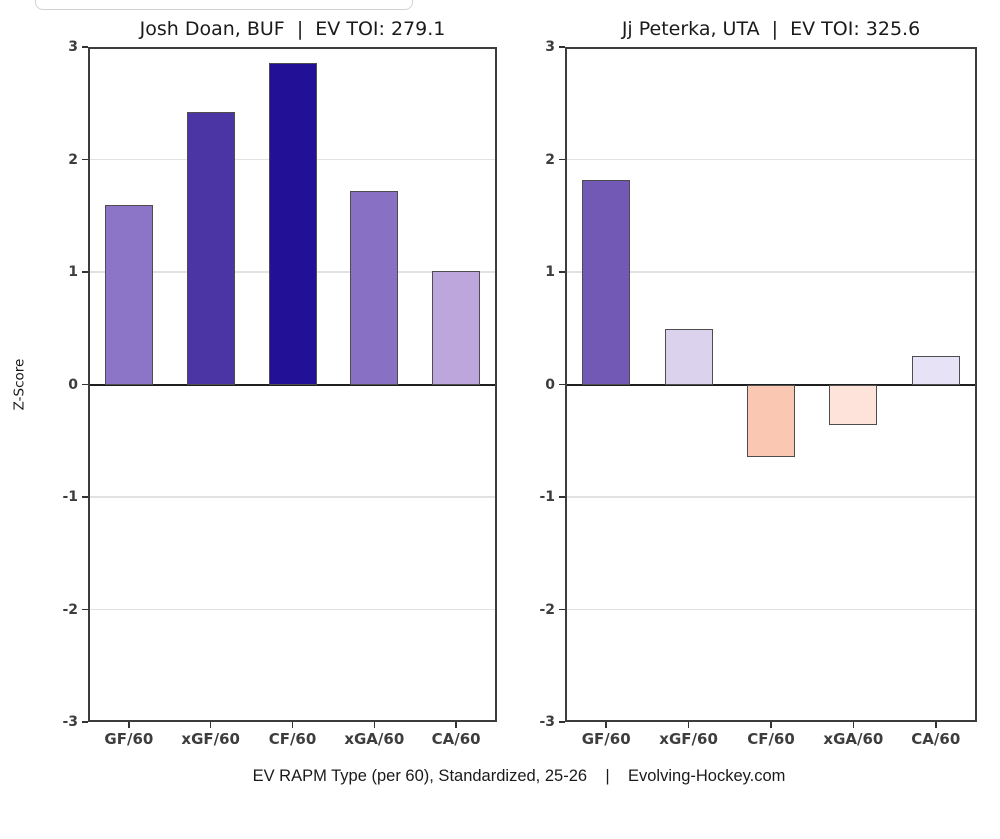  I want to click on cropped-toolbar-remnant, so click(224, 5).